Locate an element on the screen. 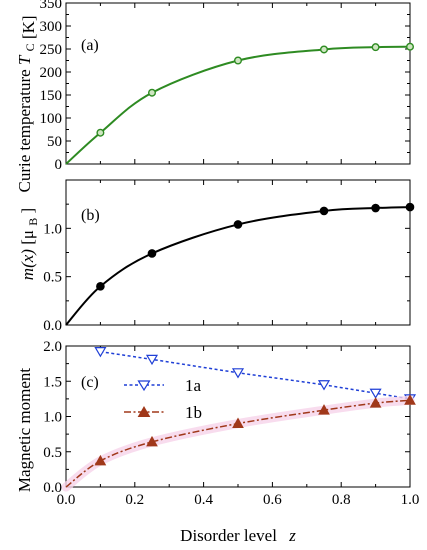 The height and width of the screenshot is (550, 427). panel-b-y-axis-label: m(x) [μ B ] is located at coordinates (29, 244).